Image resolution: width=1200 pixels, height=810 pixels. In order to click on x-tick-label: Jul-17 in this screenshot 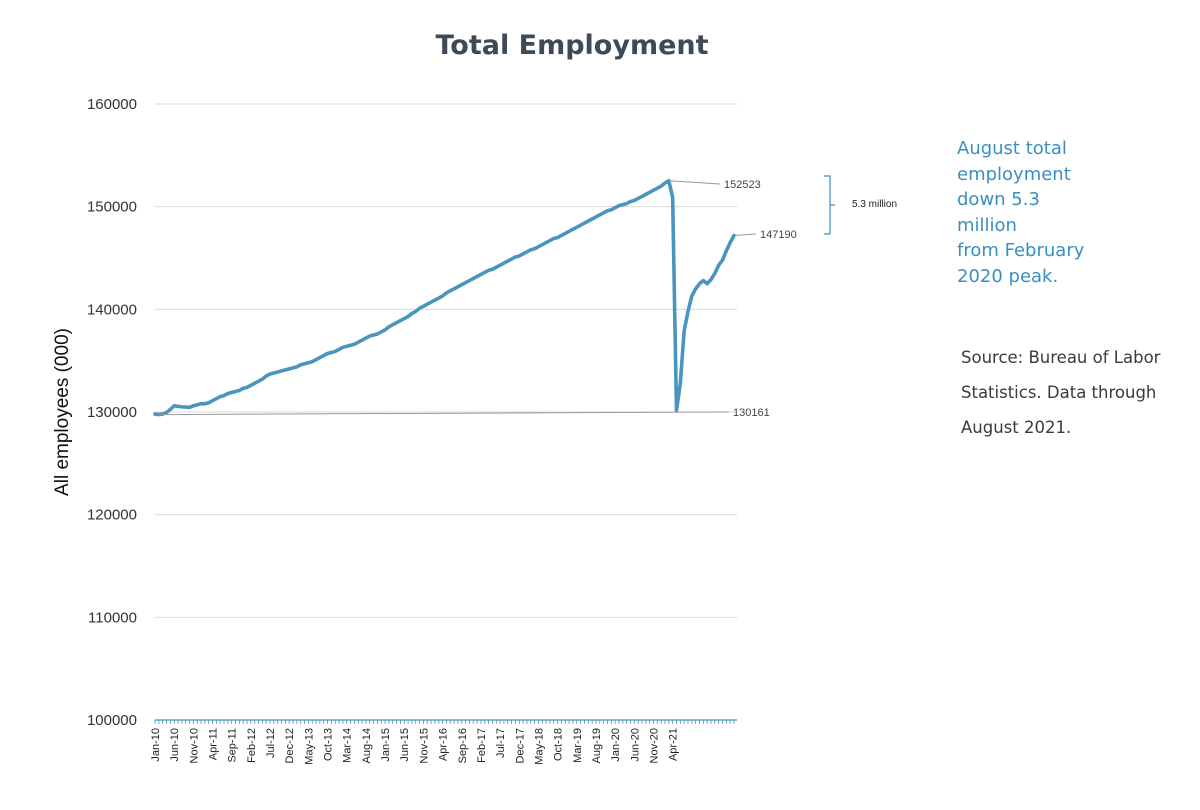, I will do `click(501, 743)`.